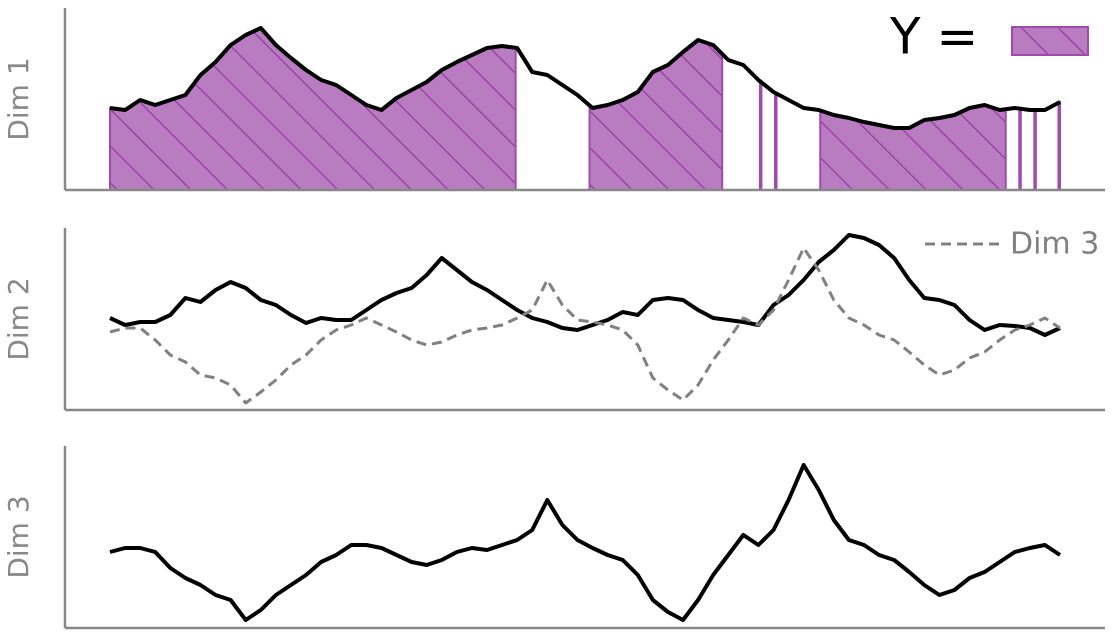 This screenshot has height=632, width=1118. I want to click on y-axis-label: Dim 2, so click(18, 318).